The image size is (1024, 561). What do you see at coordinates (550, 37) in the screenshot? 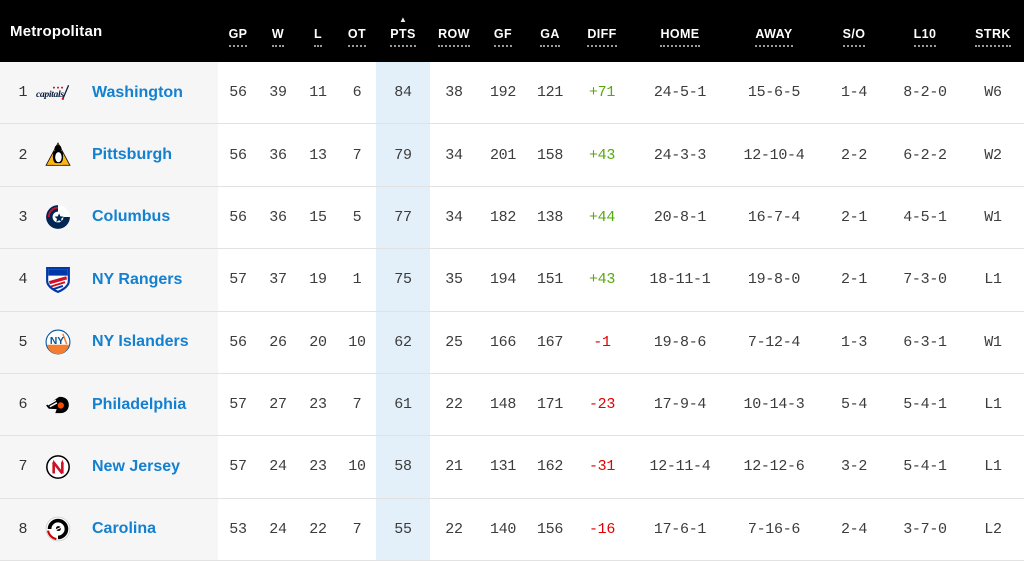
I see `column-header-label: GA` at bounding box center [550, 37].